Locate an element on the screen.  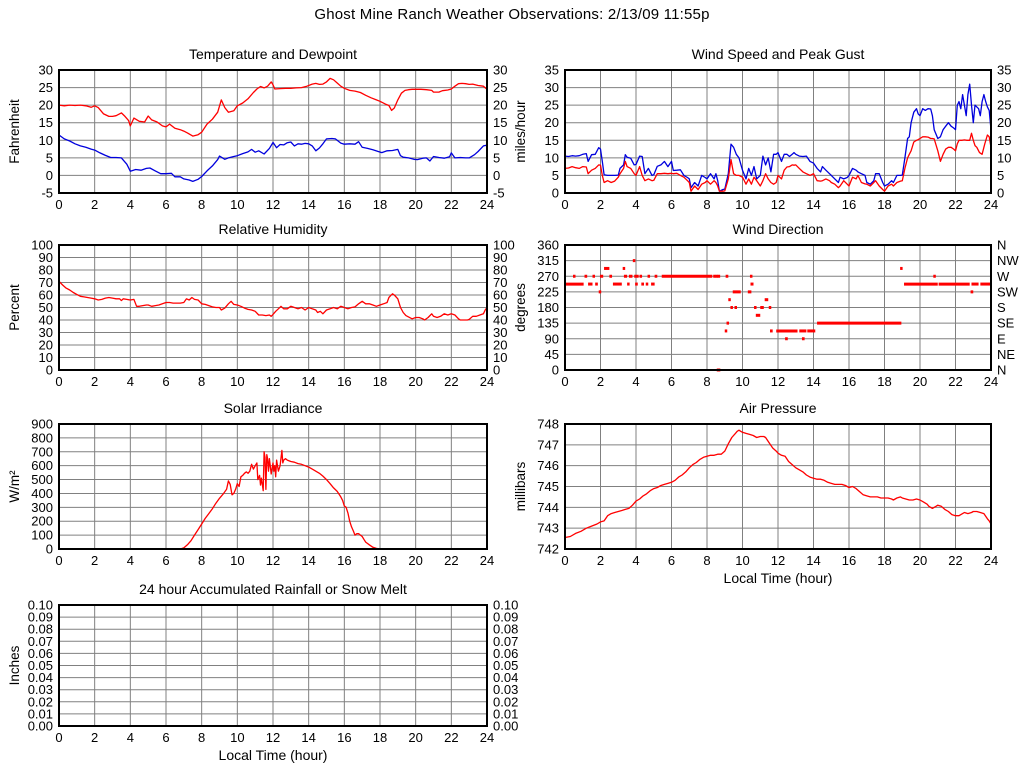
y-axis-label: Inches is located at coordinates (14, 665).